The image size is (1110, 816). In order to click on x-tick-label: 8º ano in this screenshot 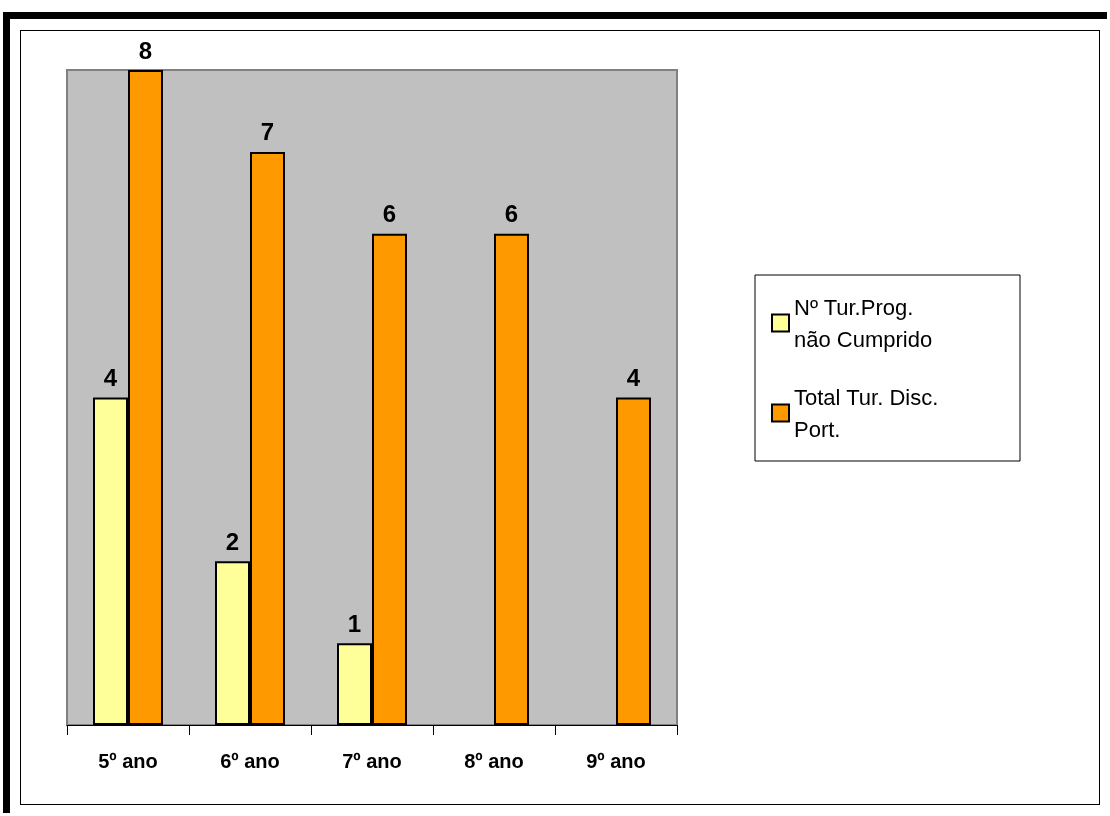, I will do `click(494, 761)`.